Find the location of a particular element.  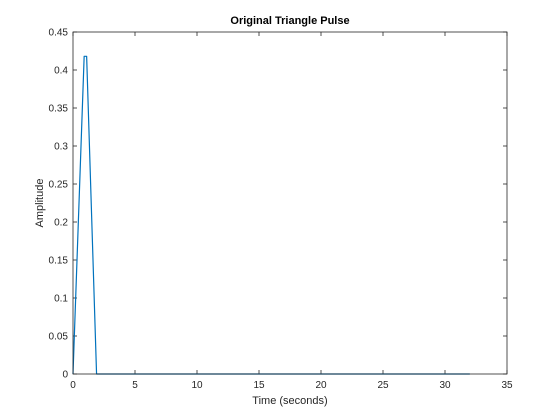

y-tick-label: 0.05 is located at coordinates (59, 337).